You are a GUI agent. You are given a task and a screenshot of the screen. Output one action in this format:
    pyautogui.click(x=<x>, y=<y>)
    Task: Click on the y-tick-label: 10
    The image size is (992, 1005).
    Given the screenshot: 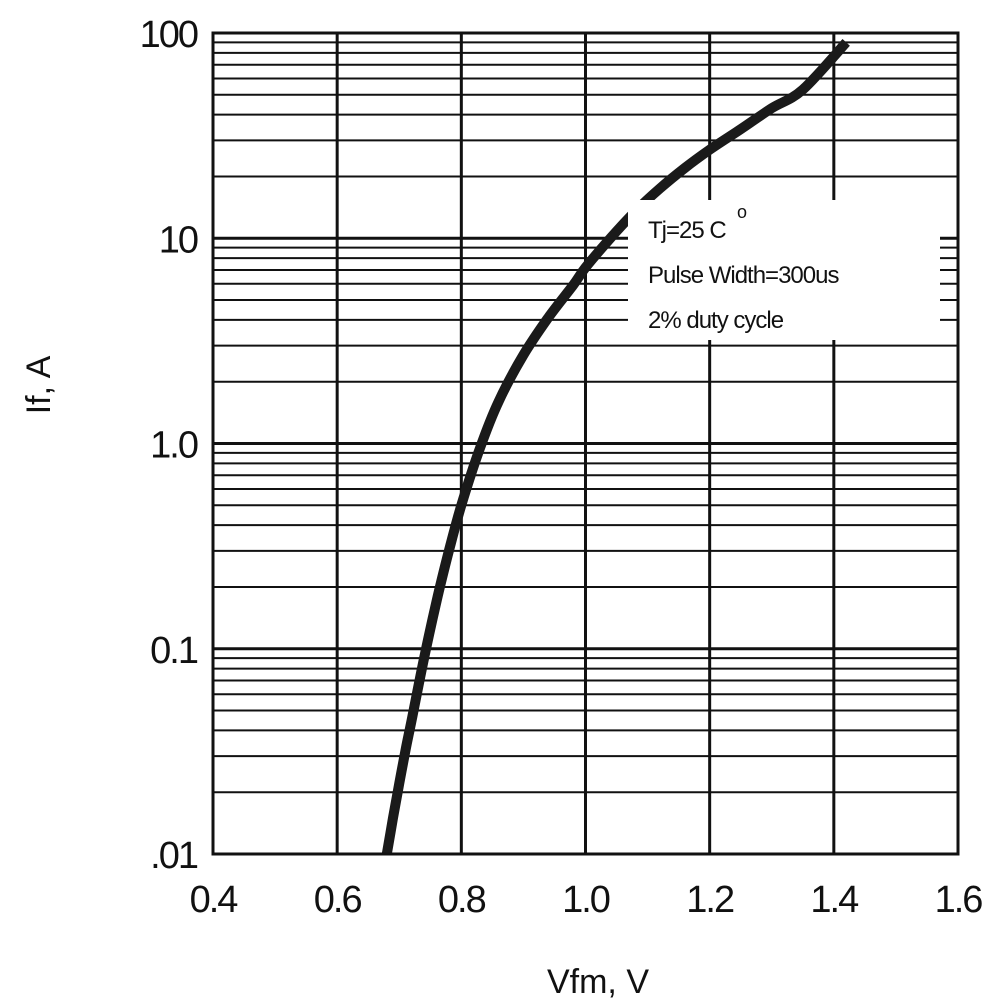 What is the action you would take?
    pyautogui.click(x=178, y=240)
    